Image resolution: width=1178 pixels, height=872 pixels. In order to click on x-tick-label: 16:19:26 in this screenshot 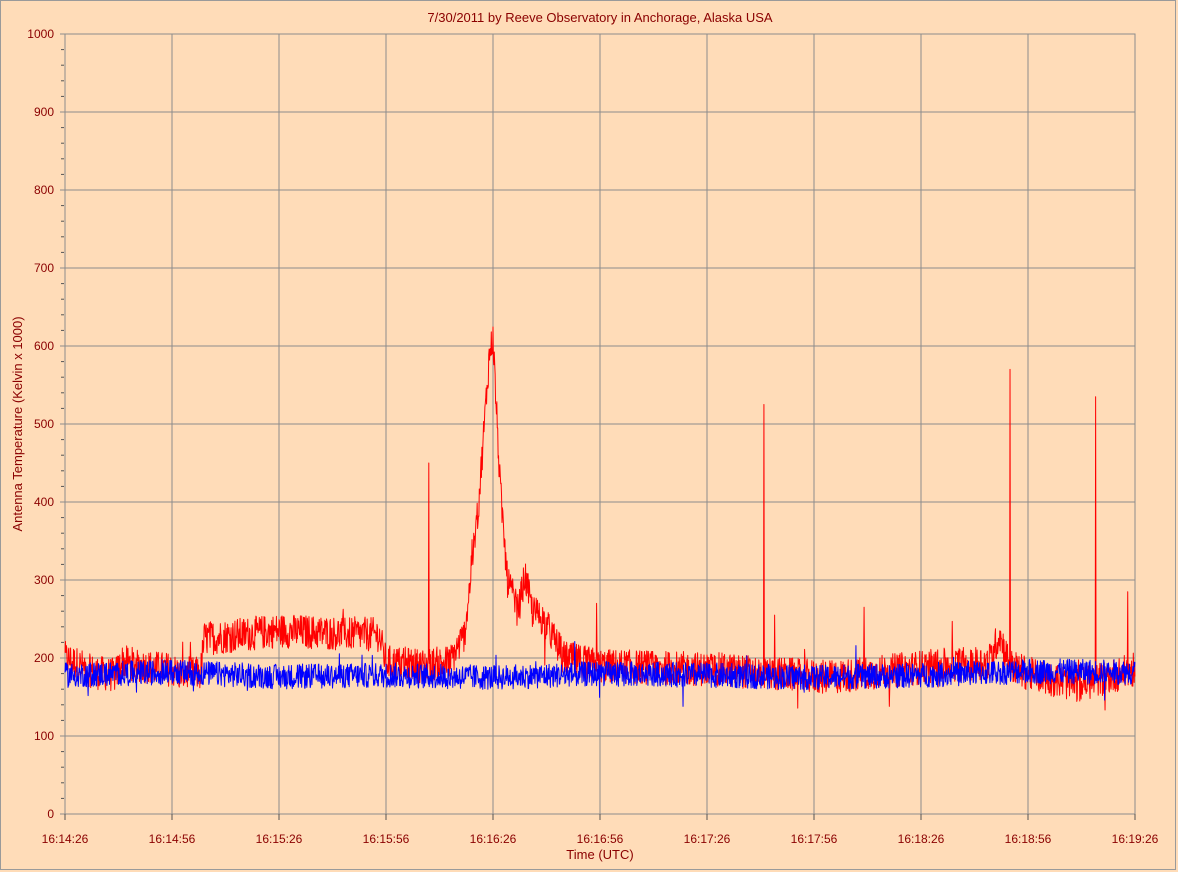, I will do `click(1135, 839)`.